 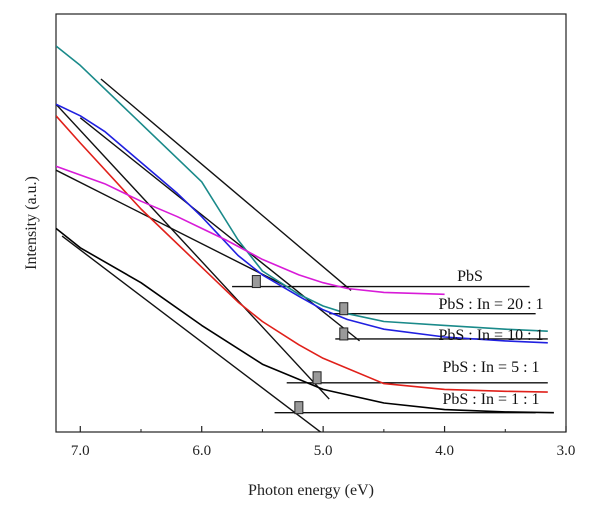 I want to click on x-tick-label: 6.0, so click(x=201, y=451).